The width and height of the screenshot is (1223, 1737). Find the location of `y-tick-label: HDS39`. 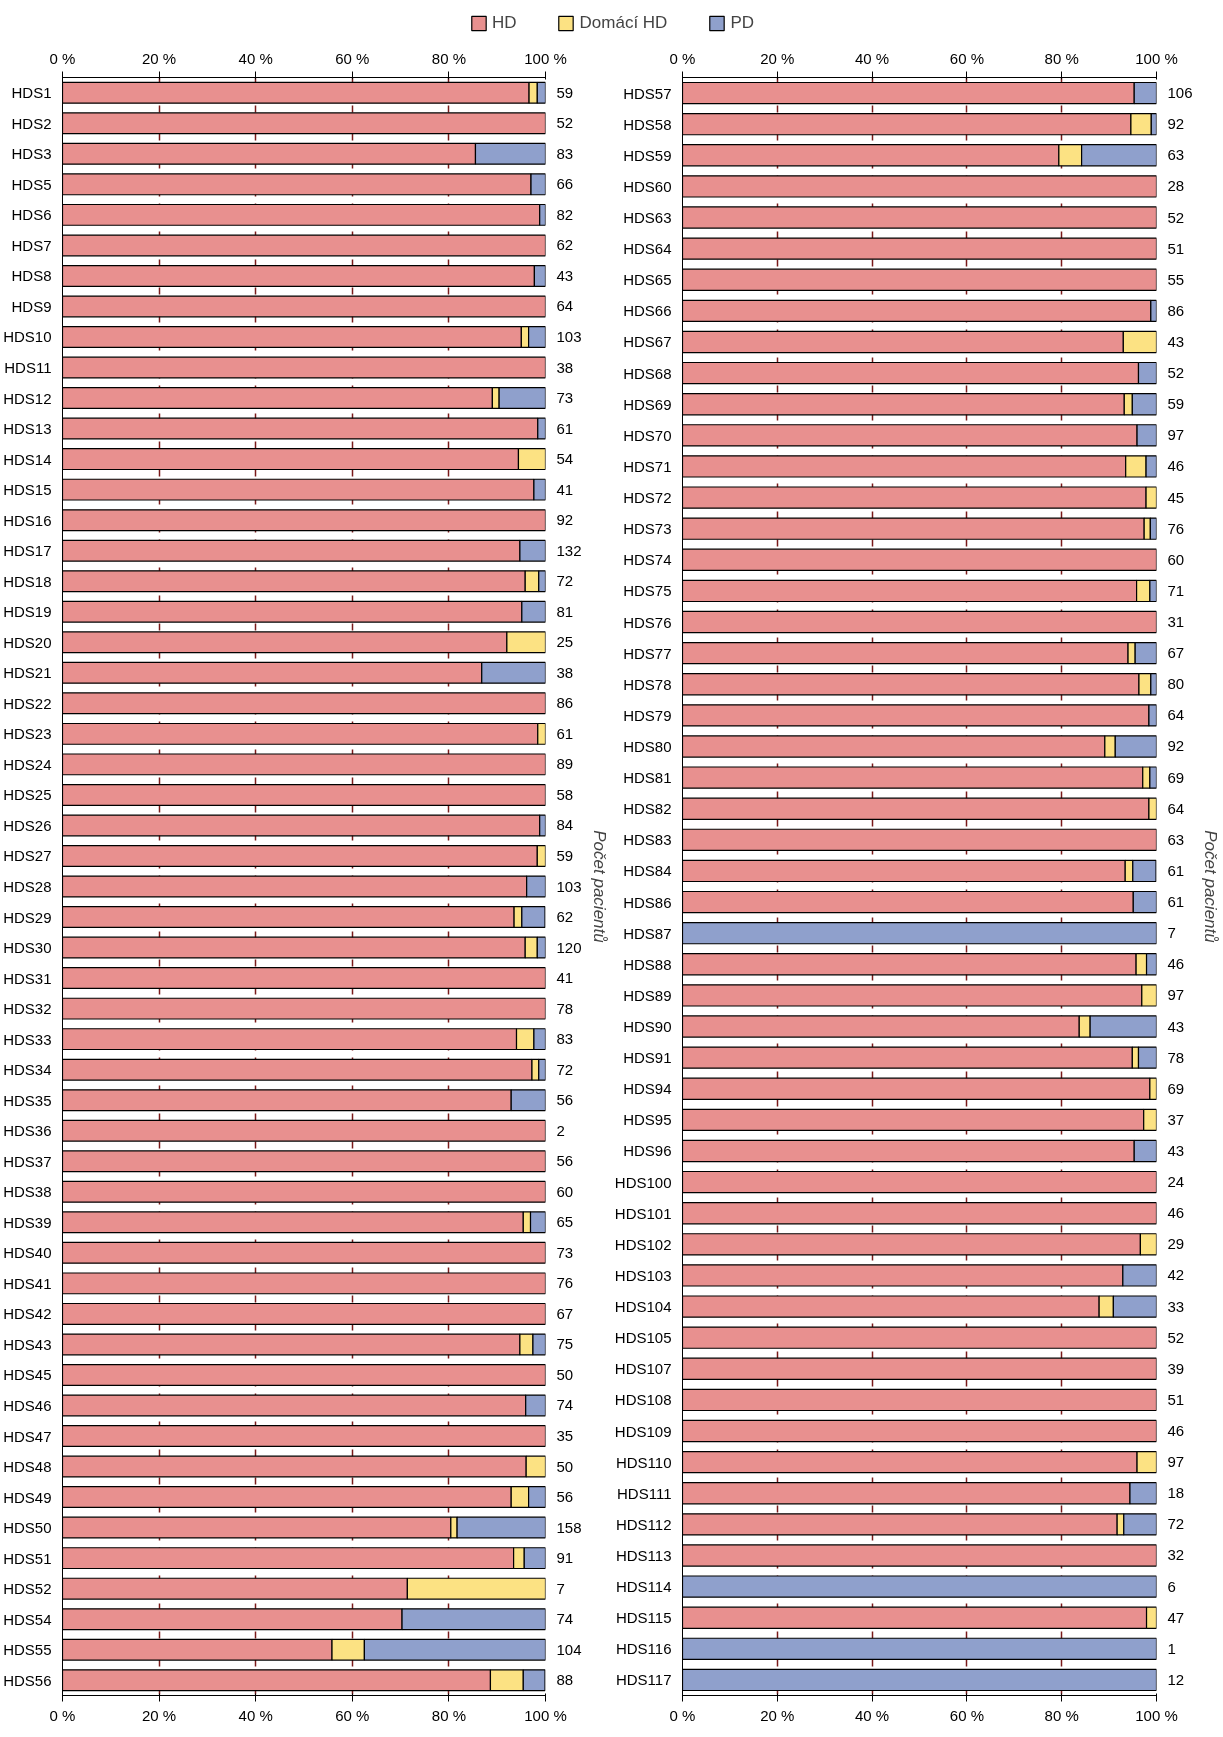

y-tick-label: HDS39 is located at coordinates (27, 1222).